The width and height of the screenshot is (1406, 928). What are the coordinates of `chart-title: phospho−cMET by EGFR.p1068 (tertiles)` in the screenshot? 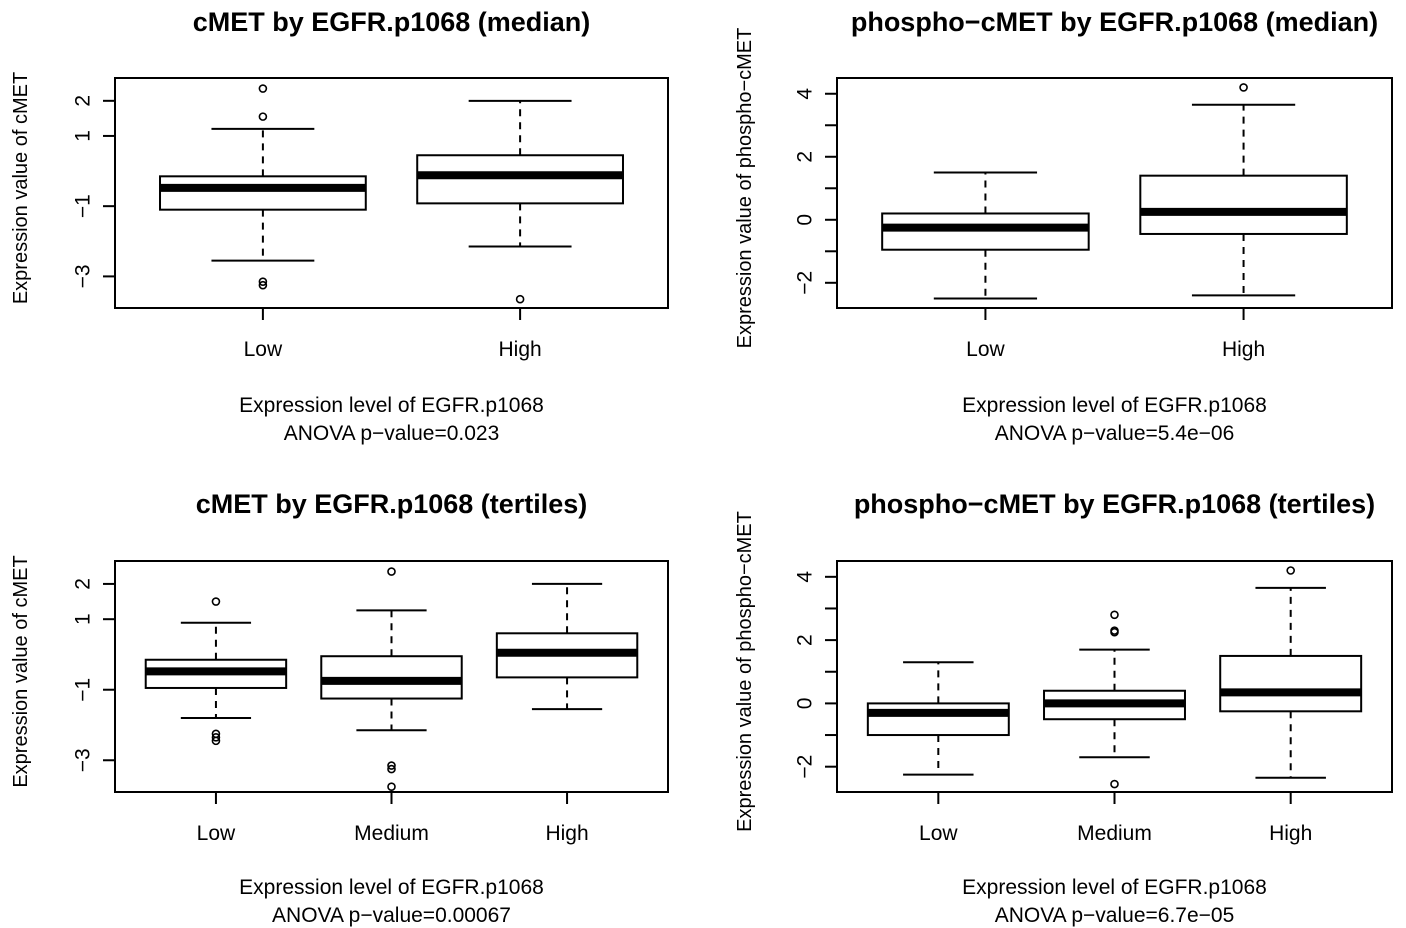 It's located at (1114, 504).